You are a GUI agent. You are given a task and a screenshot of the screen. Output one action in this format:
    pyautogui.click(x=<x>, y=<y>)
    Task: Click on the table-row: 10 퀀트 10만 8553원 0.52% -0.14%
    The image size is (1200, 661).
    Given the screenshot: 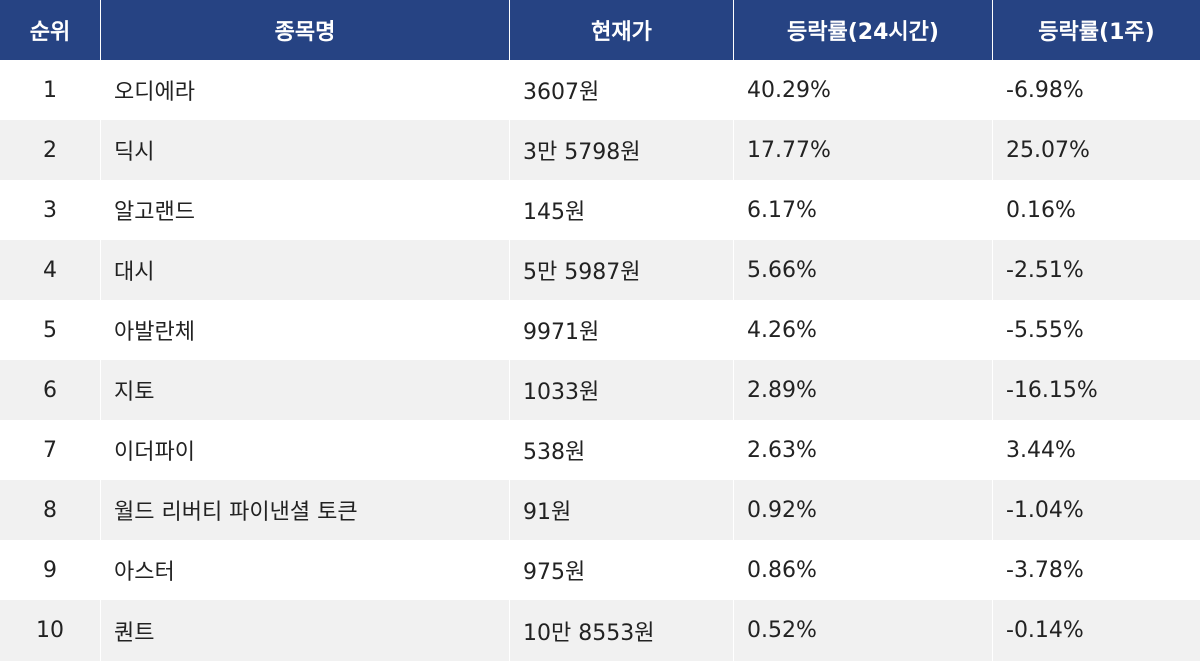 What is the action you would take?
    pyautogui.click(x=600, y=630)
    